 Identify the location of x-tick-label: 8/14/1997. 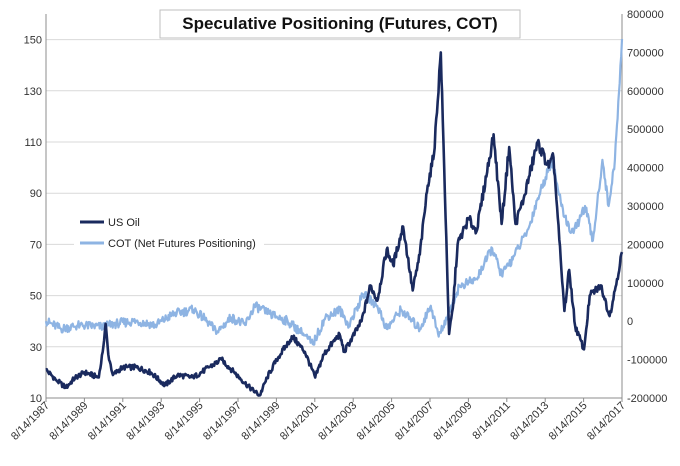
(222, 421).